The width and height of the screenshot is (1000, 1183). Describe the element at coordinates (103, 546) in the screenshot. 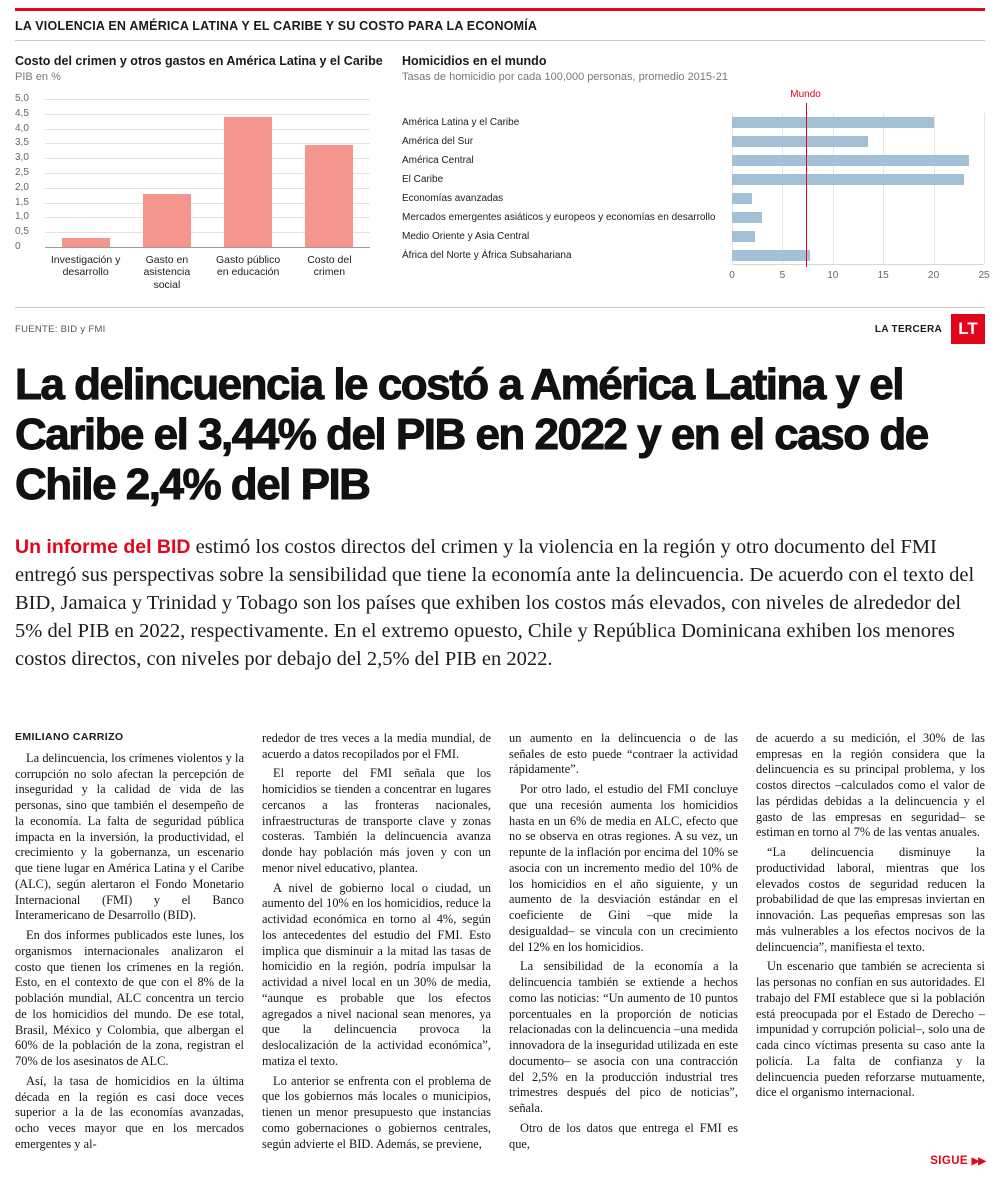

I see `lead-intro: Un informe del BID` at that location.